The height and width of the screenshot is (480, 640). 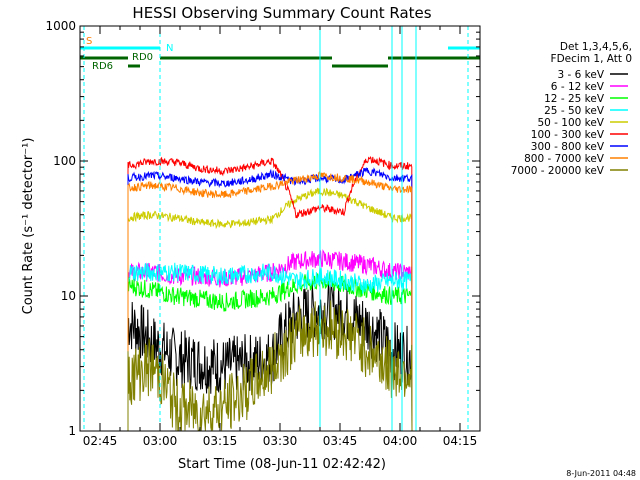 I want to click on legend-label: 3 - 6 keV, so click(x=580, y=75).